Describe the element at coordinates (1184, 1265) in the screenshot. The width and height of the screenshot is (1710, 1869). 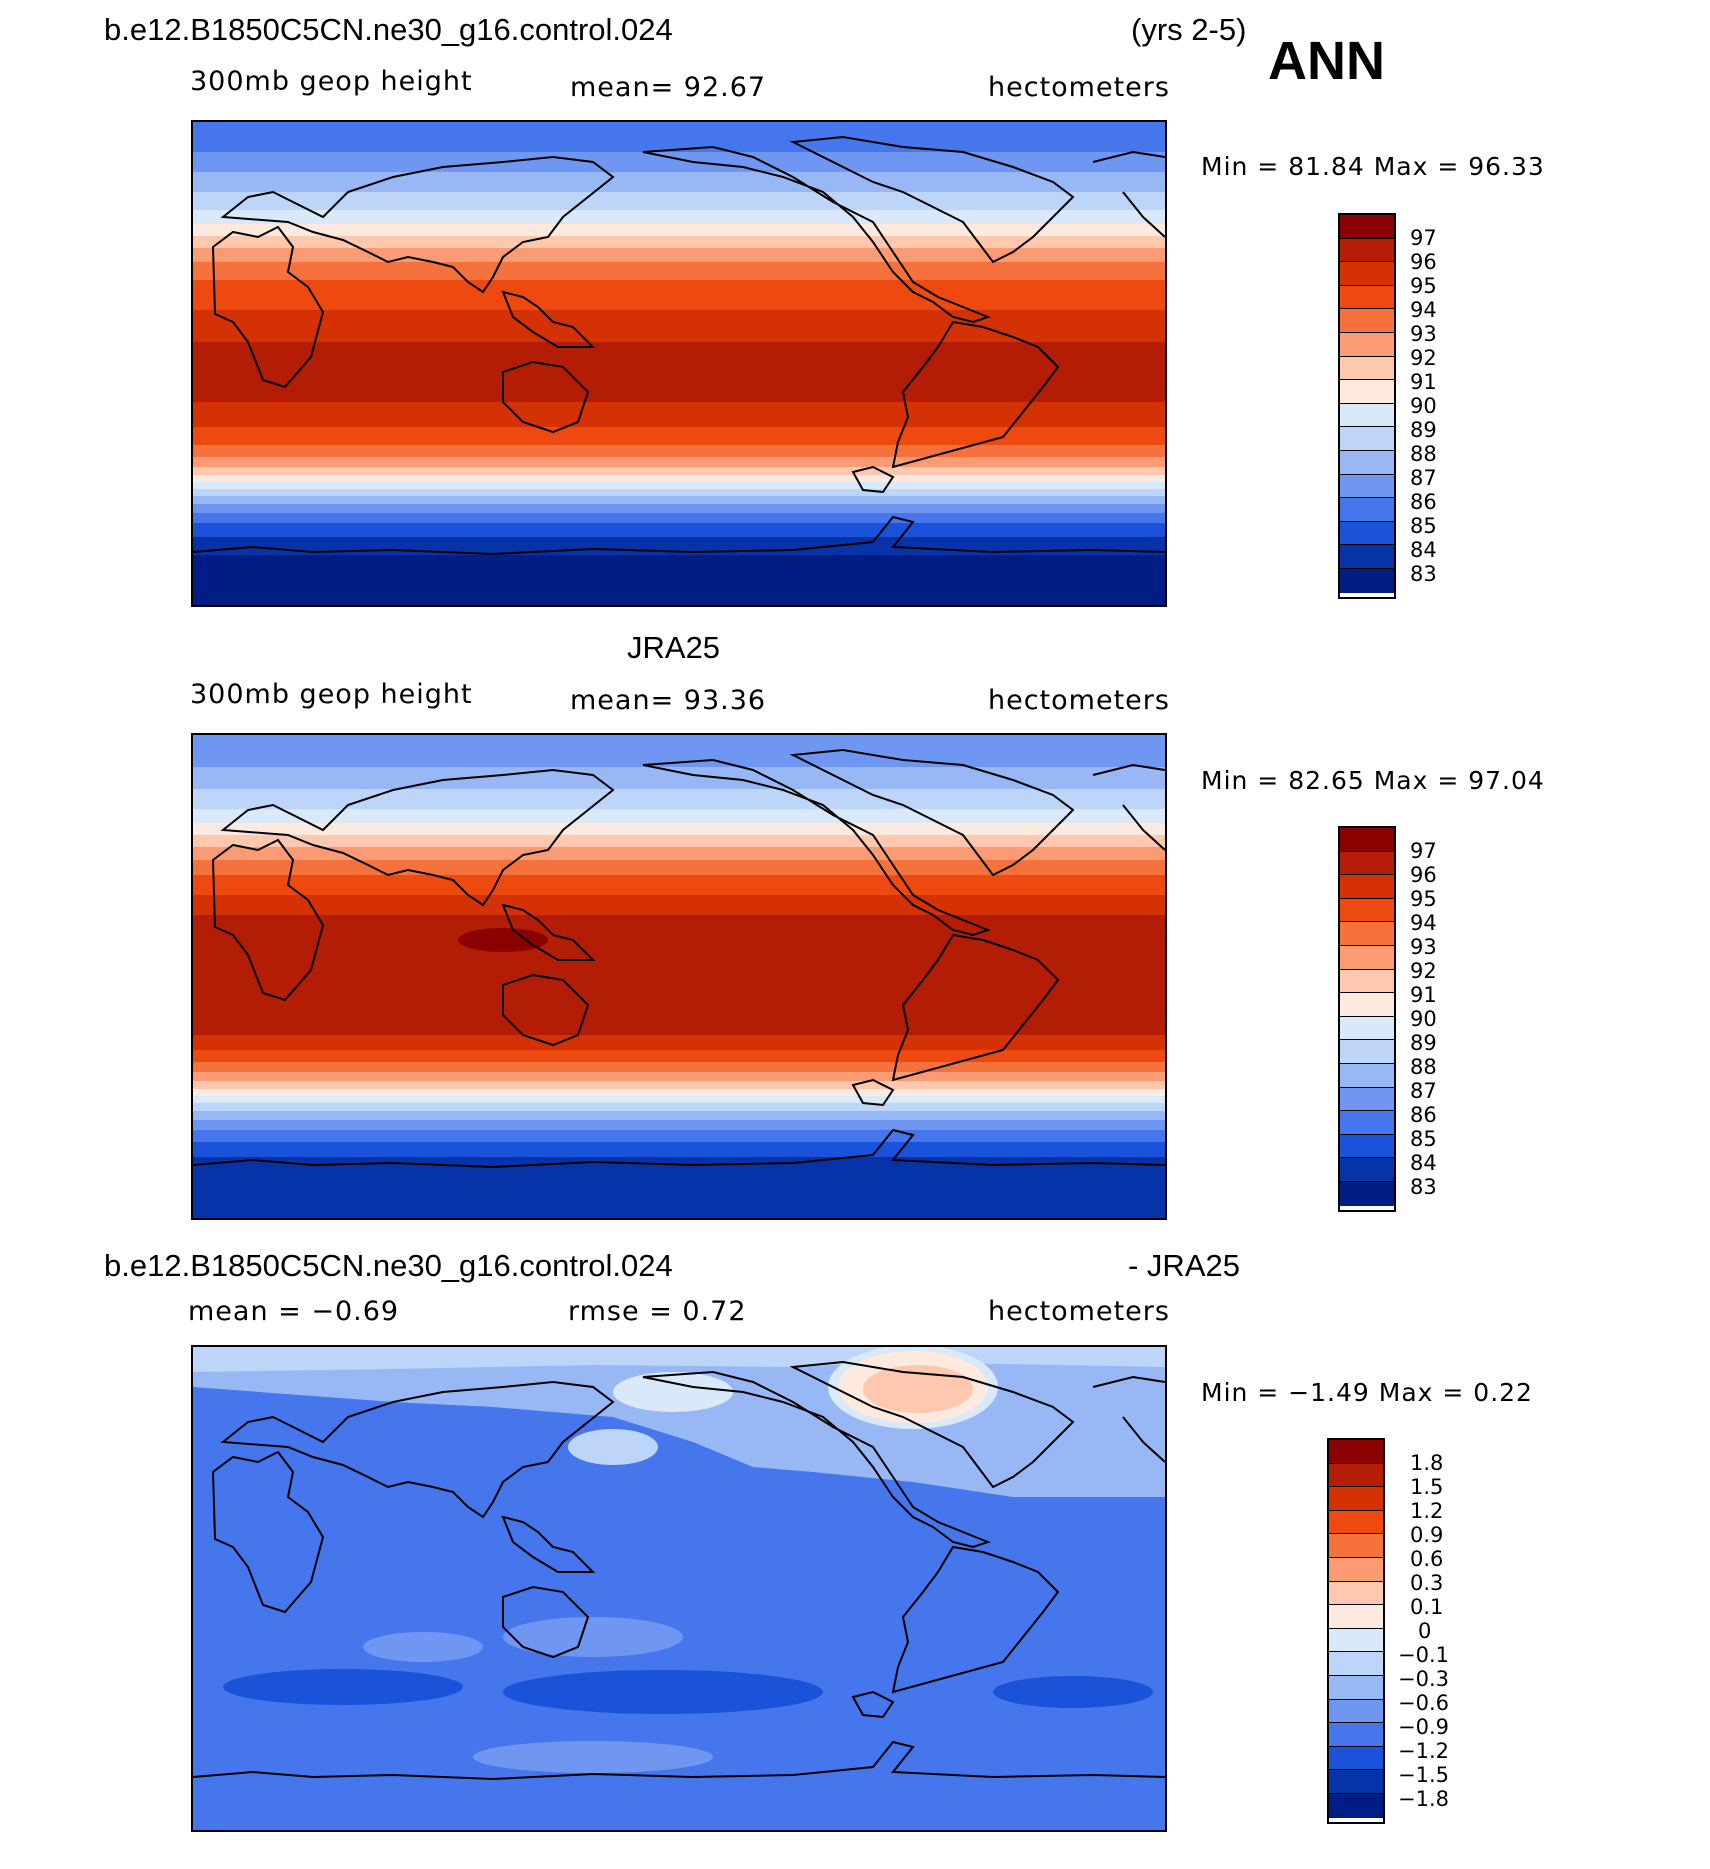
I see `panel3-title-right: - JRA25` at that location.